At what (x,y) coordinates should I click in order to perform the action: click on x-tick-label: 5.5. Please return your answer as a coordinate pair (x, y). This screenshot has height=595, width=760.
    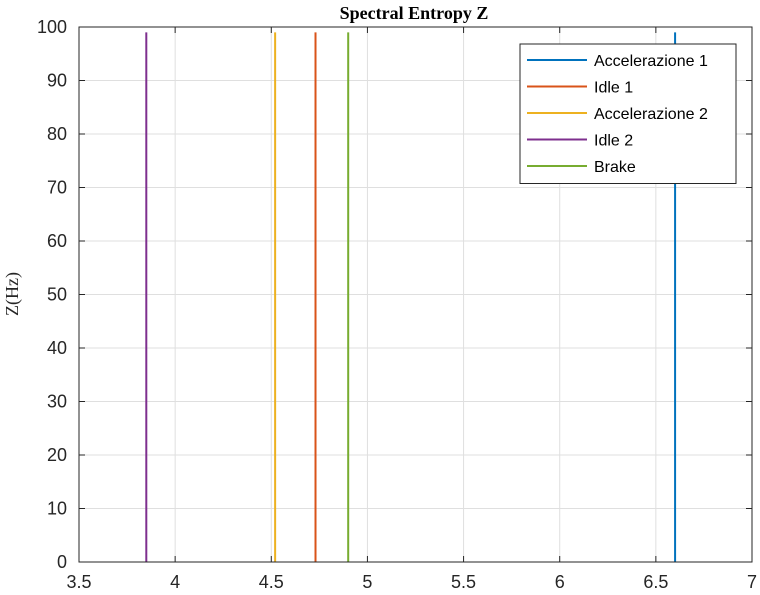
    Looking at the image, I should click on (463, 582).